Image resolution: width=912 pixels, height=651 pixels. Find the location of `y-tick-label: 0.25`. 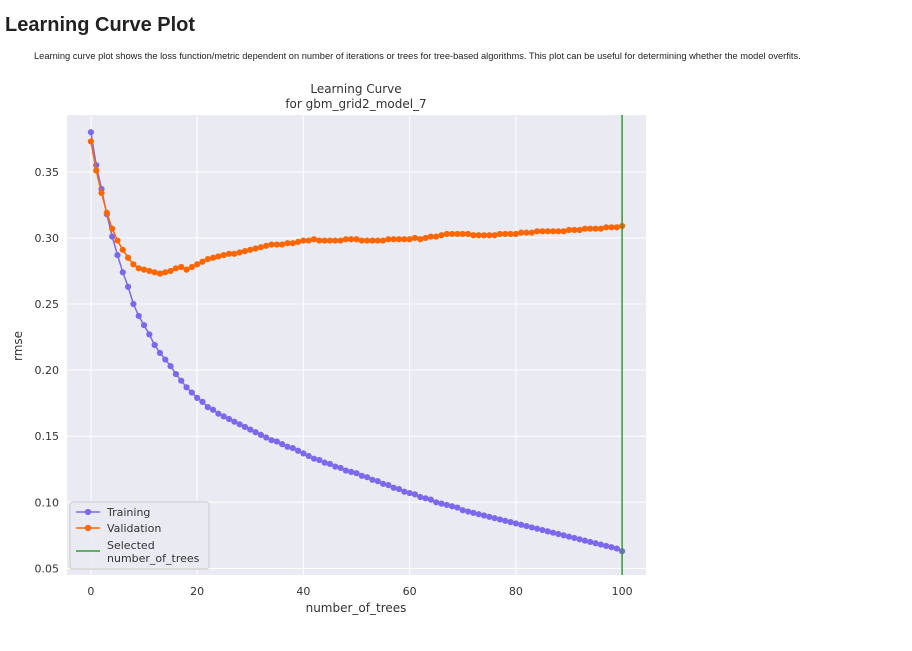

y-tick-label: 0.25 is located at coordinates (47, 304).